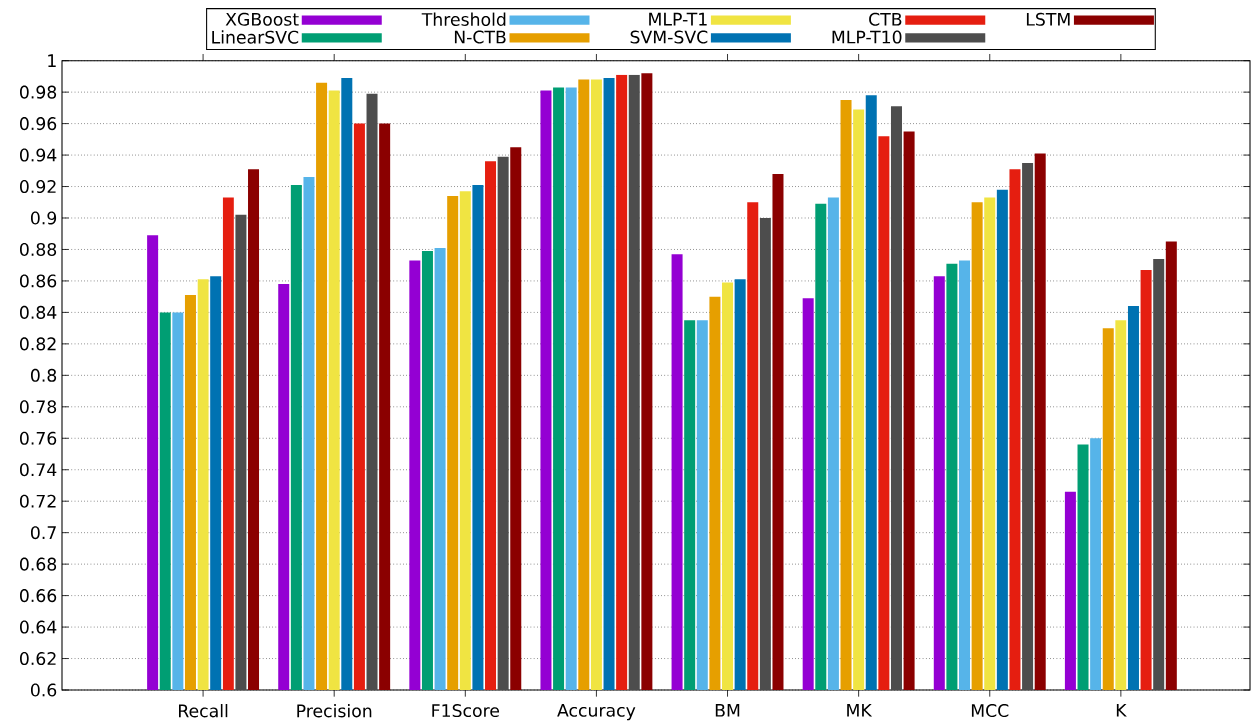  What do you see at coordinates (860, 710) in the screenshot?
I see `x-tick-label: MK` at bounding box center [860, 710].